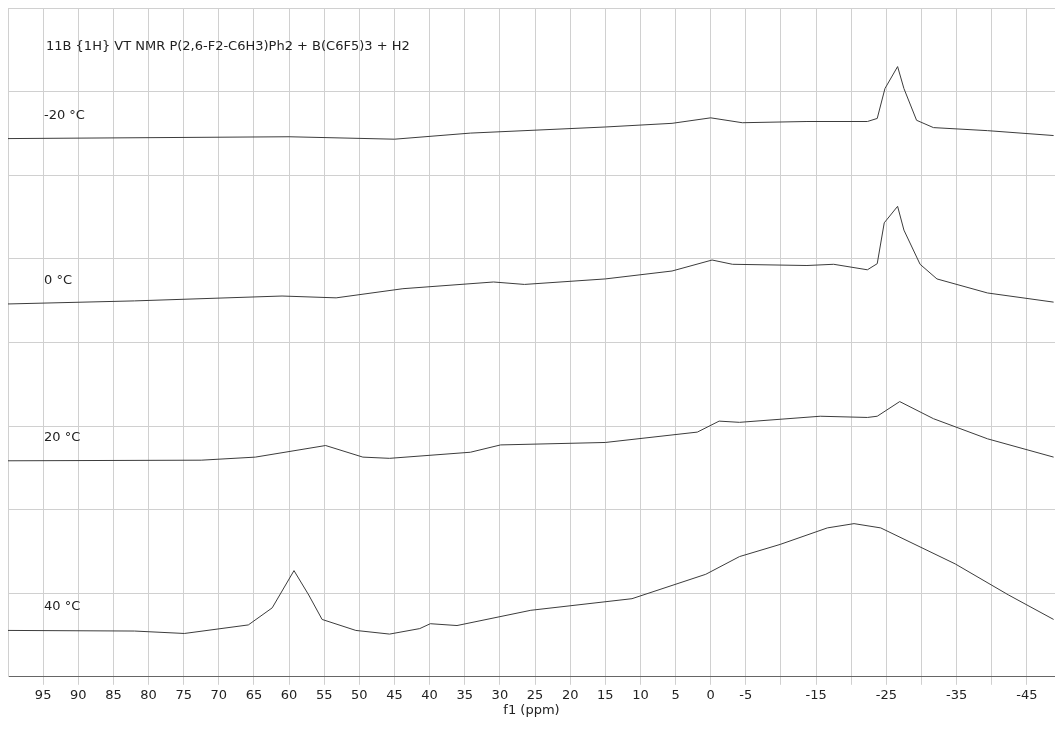 This screenshot has height=730, width=1063. I want to click on chart-title: 11B {1H} VT NMR P(2,6-F2-C6H3)Ph2 + B(C6F5)3 + H2, so click(228, 45).